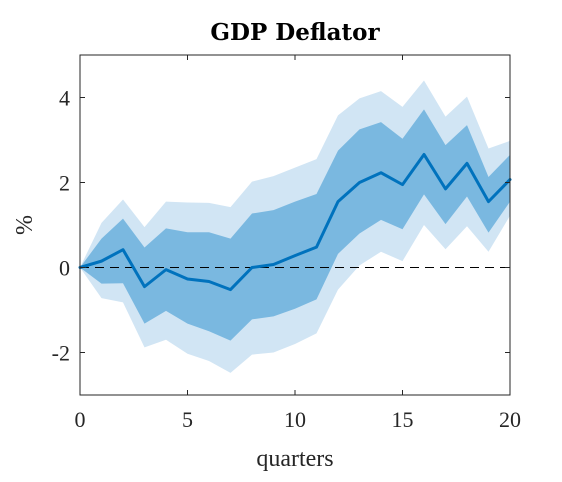 This screenshot has width=562, height=482. What do you see at coordinates (187, 419) in the screenshot?
I see `x-tick-label: 5` at bounding box center [187, 419].